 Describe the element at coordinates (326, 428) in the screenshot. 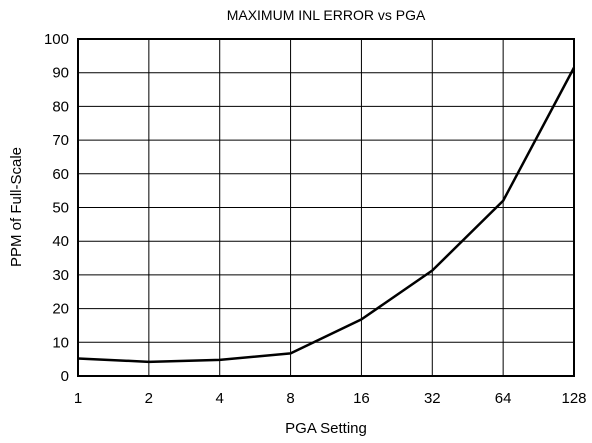

I see `x-axis-label: PGA Setting` at that location.